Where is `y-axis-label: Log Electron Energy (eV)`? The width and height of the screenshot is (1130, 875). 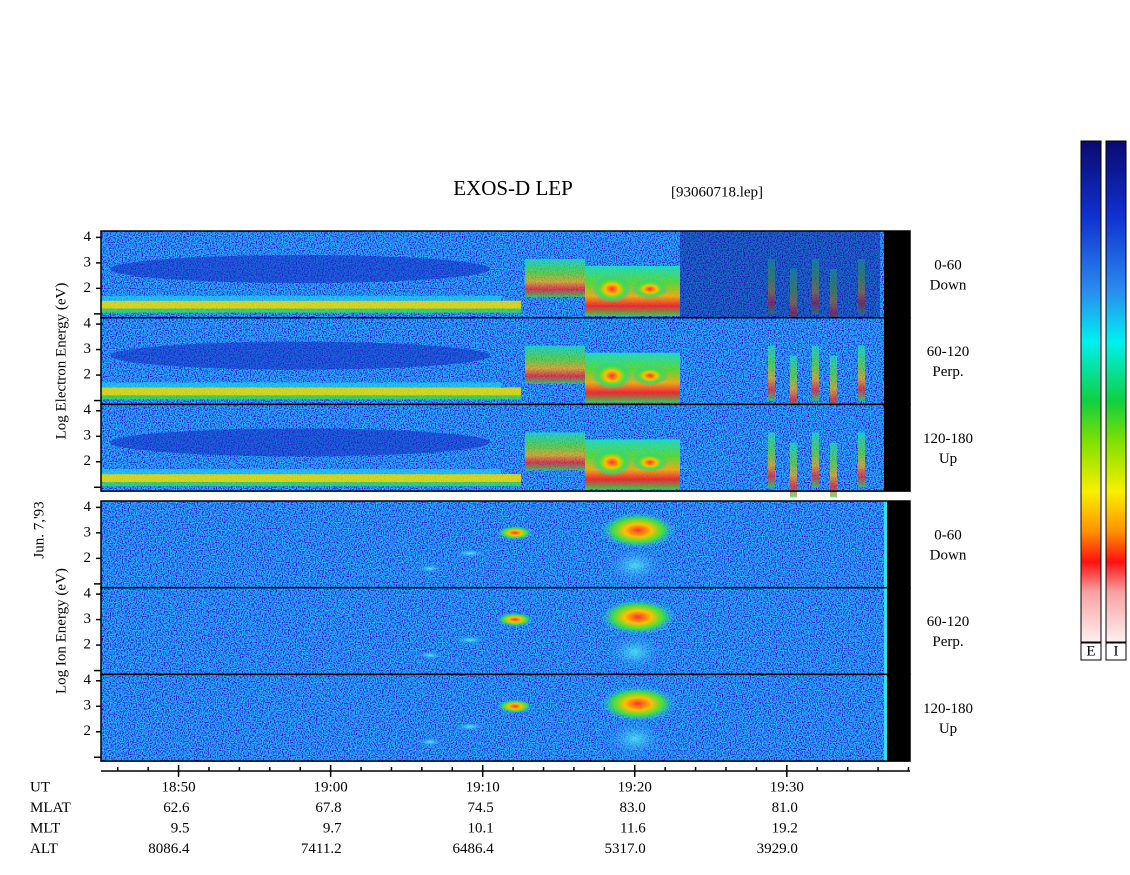 y-axis-label: Log Electron Energy (eV) is located at coordinates (61, 361).